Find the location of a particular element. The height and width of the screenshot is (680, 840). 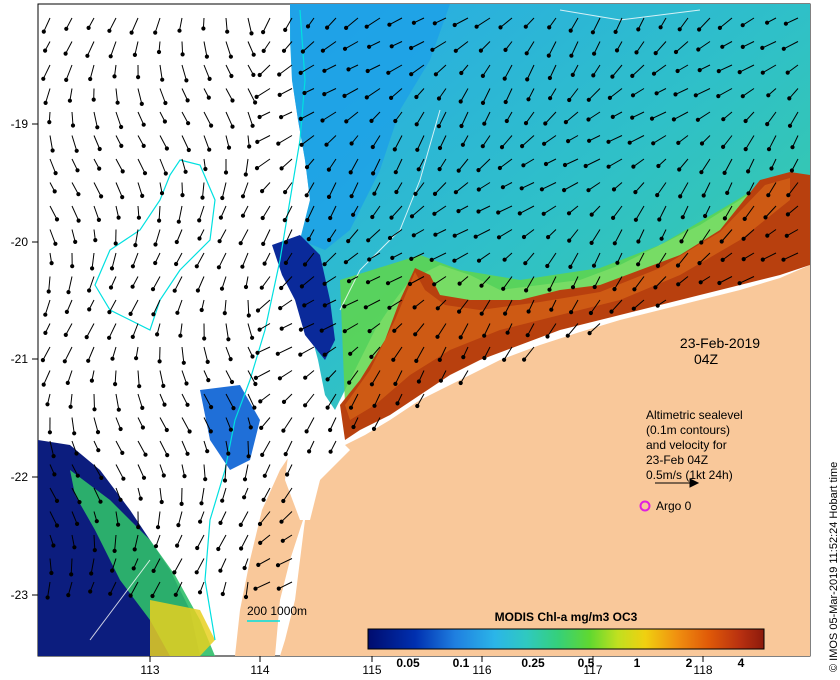

legend-line-3: and velocity for is located at coordinates (686, 445).